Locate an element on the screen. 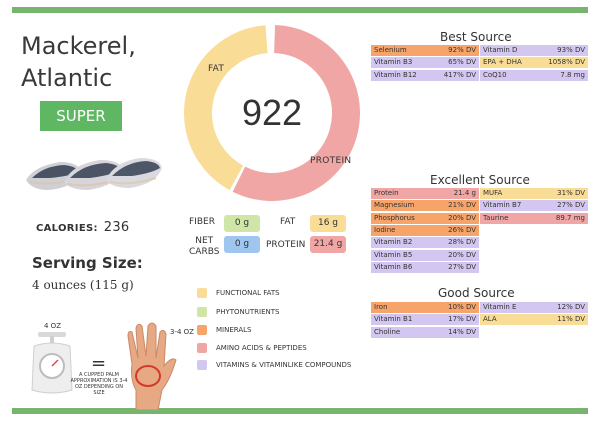 This screenshot has width=600, height=422. food-title-line2: Atlantic is located at coordinates (67, 78).